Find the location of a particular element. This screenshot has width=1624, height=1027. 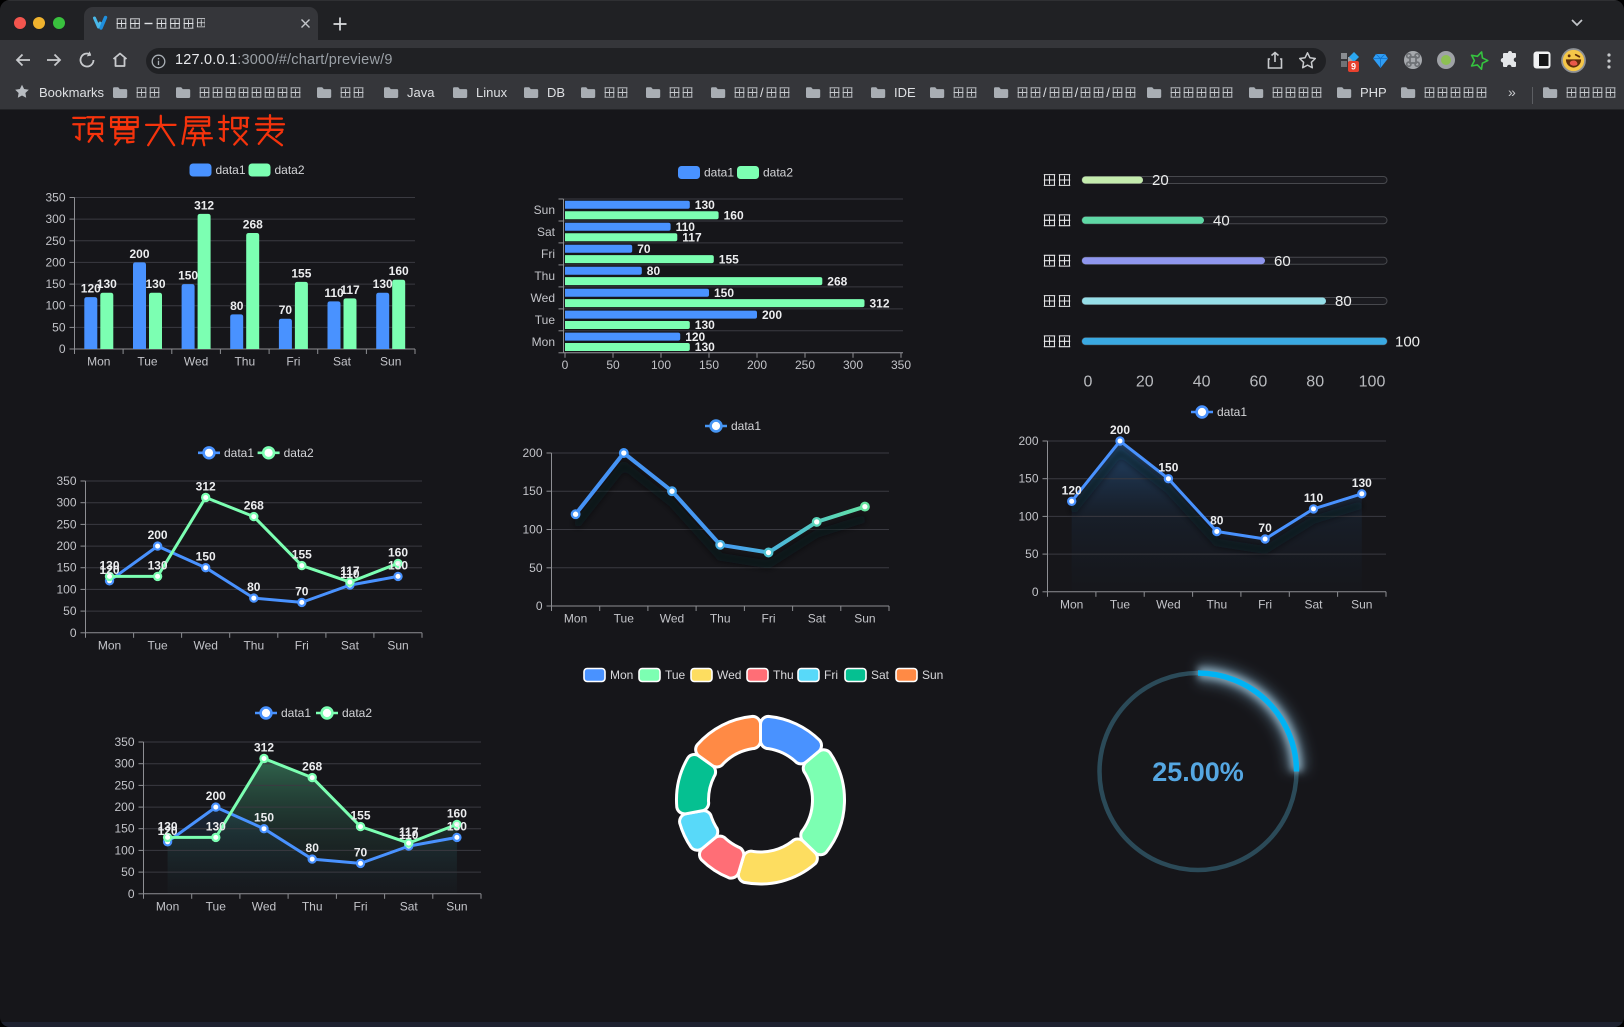

svg-text: 40 is located at coordinates (1202, 382).